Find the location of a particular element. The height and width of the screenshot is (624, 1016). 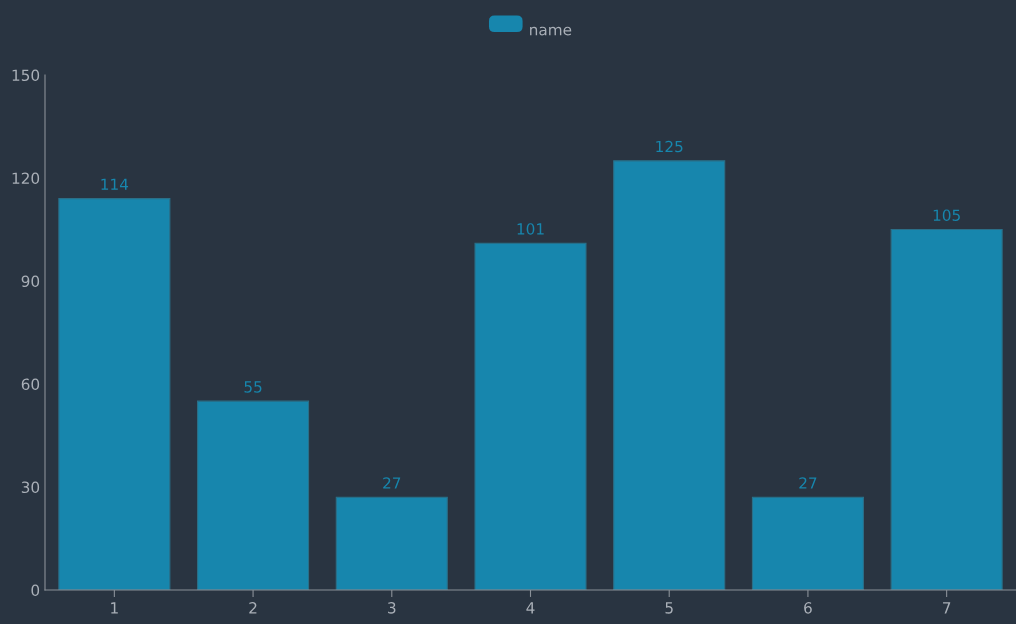

y-tick-label: 60 is located at coordinates (30, 384).